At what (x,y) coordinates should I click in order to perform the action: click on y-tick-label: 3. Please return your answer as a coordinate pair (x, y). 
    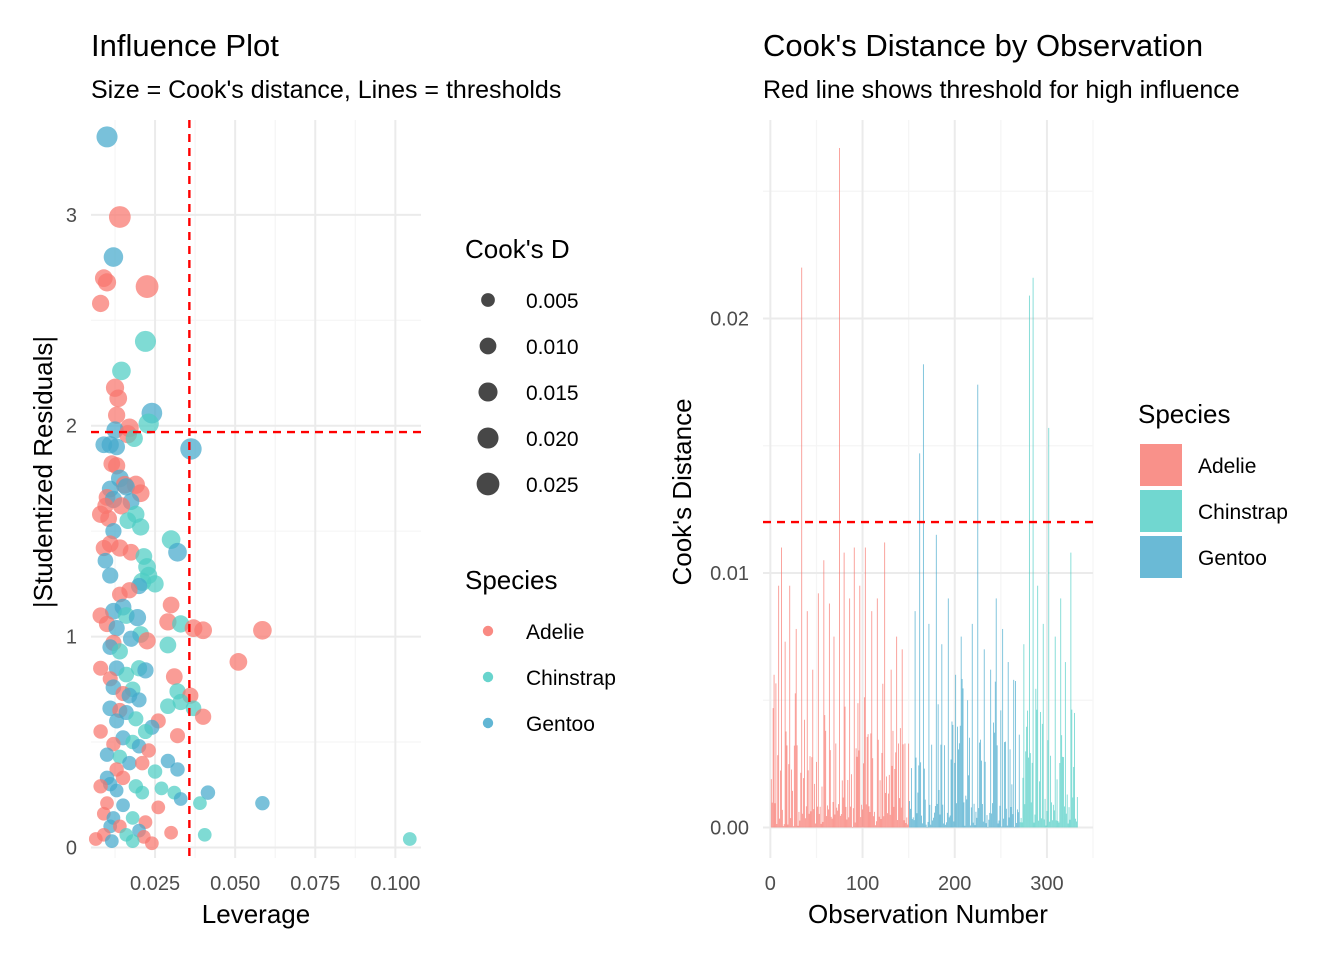
    Looking at the image, I should click on (71, 216).